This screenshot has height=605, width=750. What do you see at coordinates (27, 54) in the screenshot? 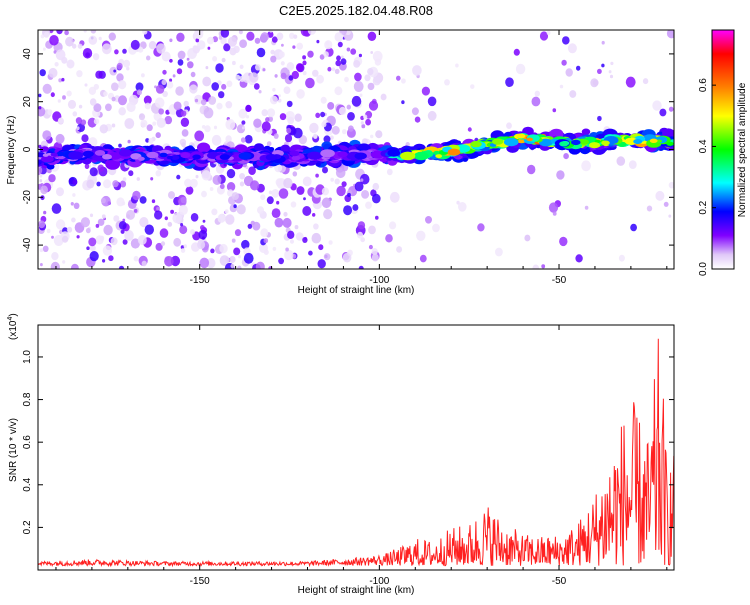
I see `y-tick-label: 40` at bounding box center [27, 54].